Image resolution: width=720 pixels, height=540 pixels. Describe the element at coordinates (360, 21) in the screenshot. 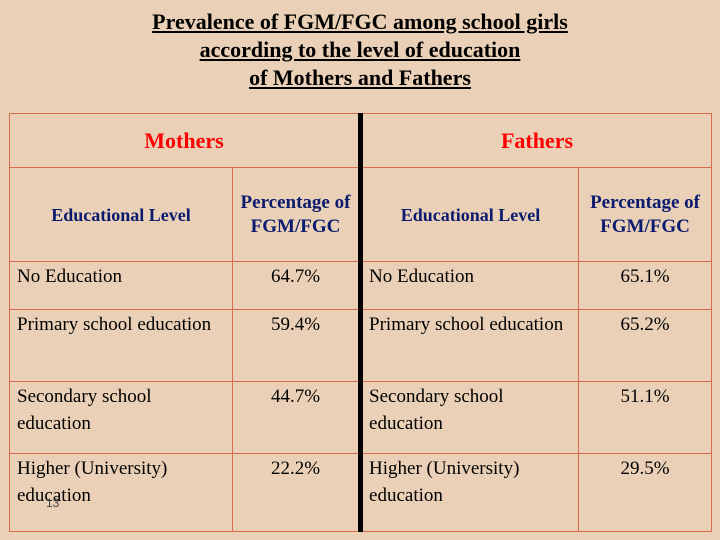

I see `title-line-1: Prevalence of FGM/FGC among school girls` at that location.